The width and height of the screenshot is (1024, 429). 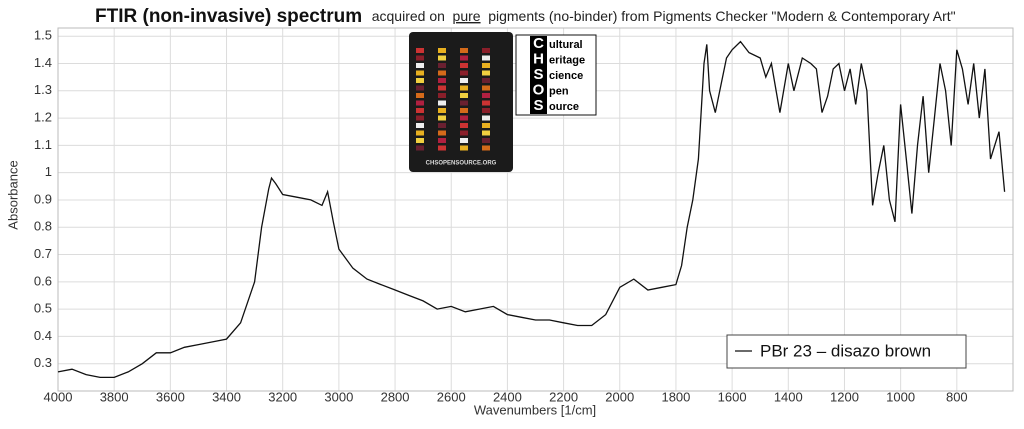 What do you see at coordinates (619, 396) in the screenshot?
I see `x-tick-label: 2000` at bounding box center [619, 396].